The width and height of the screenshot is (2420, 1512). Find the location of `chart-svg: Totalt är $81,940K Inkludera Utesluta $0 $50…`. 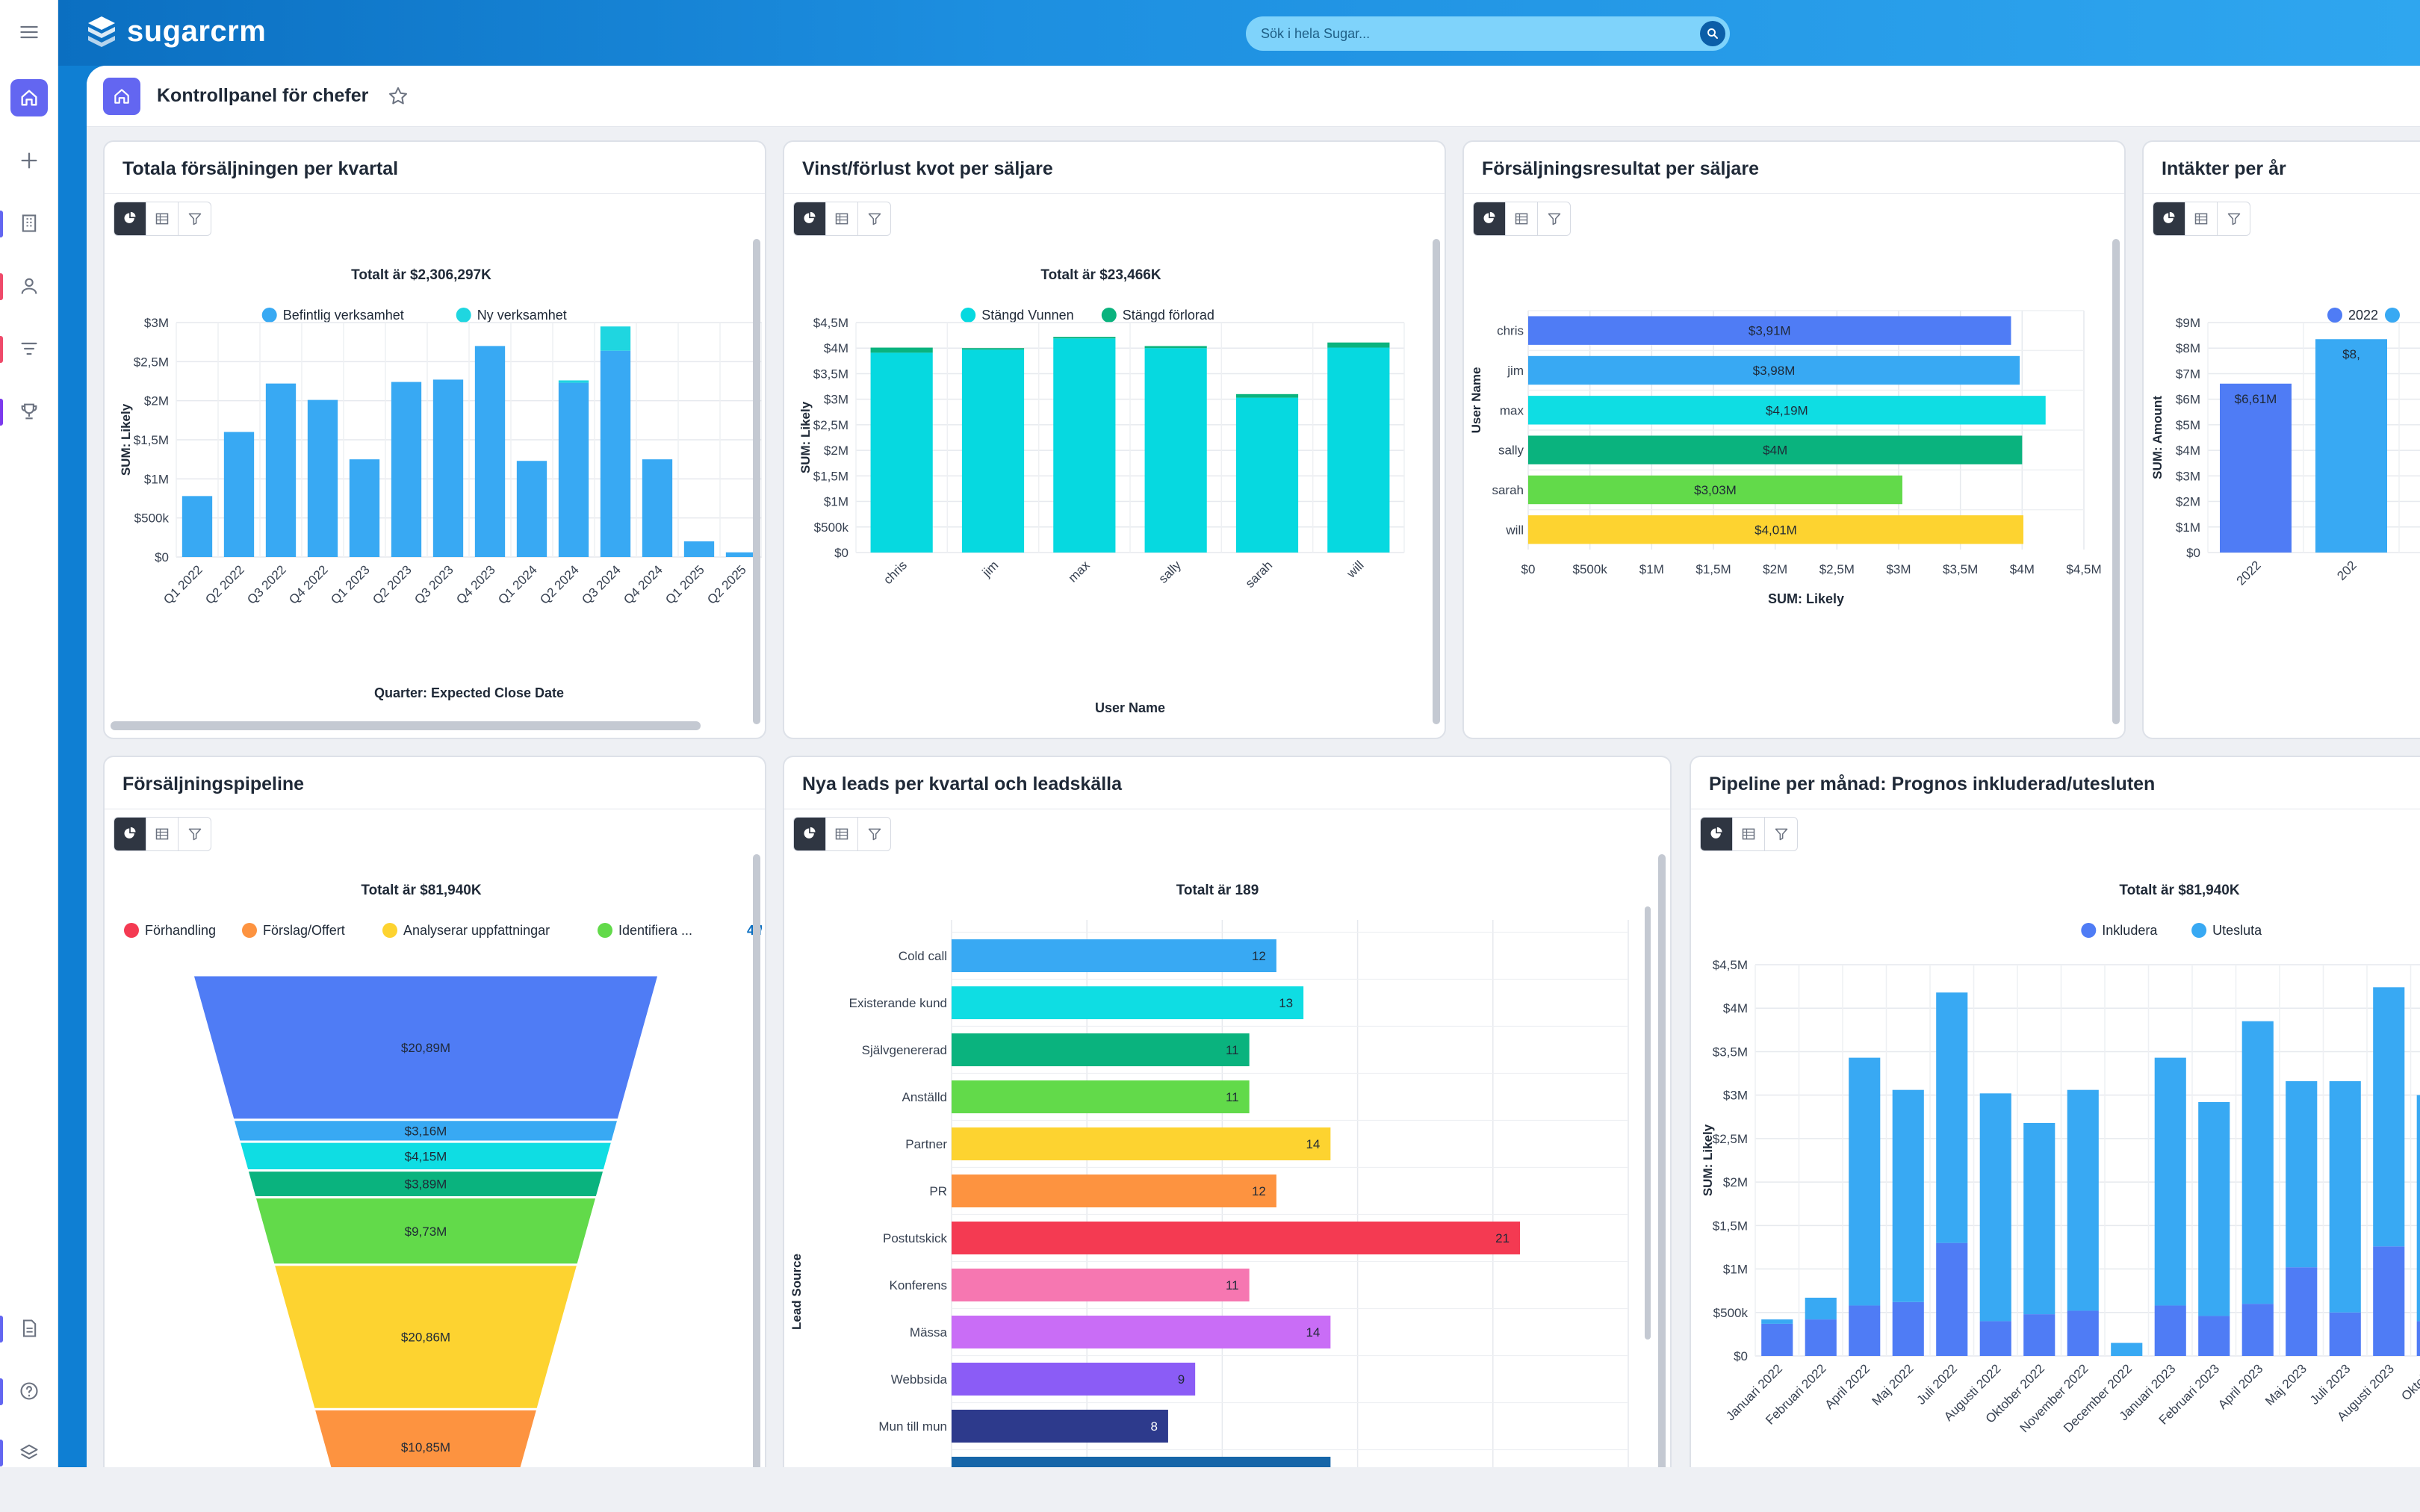

chart-svg: Totalt är $81,940K Inkludera Utesluta $0 $50… is located at coordinates (2060, 1159).